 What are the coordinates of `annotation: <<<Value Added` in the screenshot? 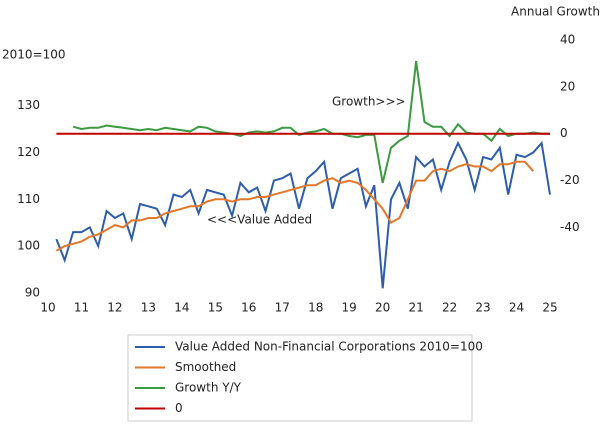 It's located at (259, 220).